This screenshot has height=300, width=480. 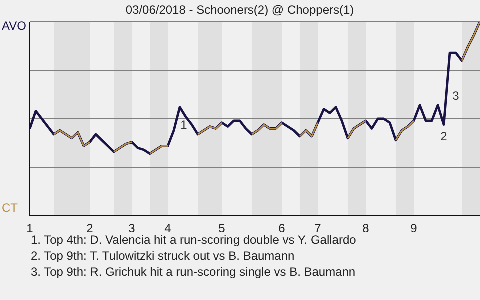 What do you see at coordinates (240, 10) in the screenshot?
I see `chart-title: 03/06/2018 - Schooners(2) @ Choppers(1)` at bounding box center [240, 10].